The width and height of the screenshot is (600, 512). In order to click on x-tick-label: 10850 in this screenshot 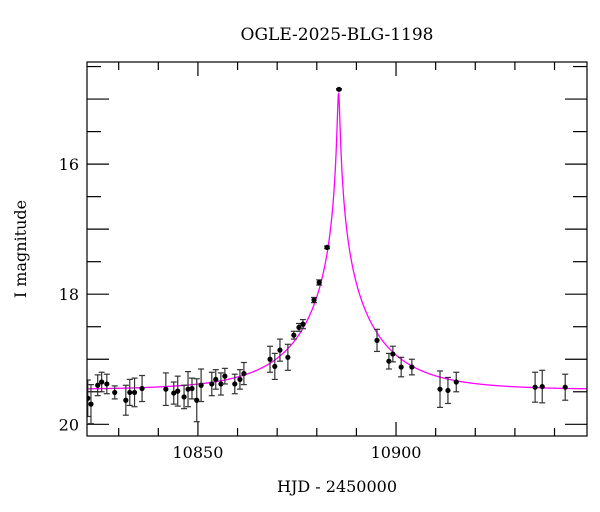, I will do `click(197, 452)`.